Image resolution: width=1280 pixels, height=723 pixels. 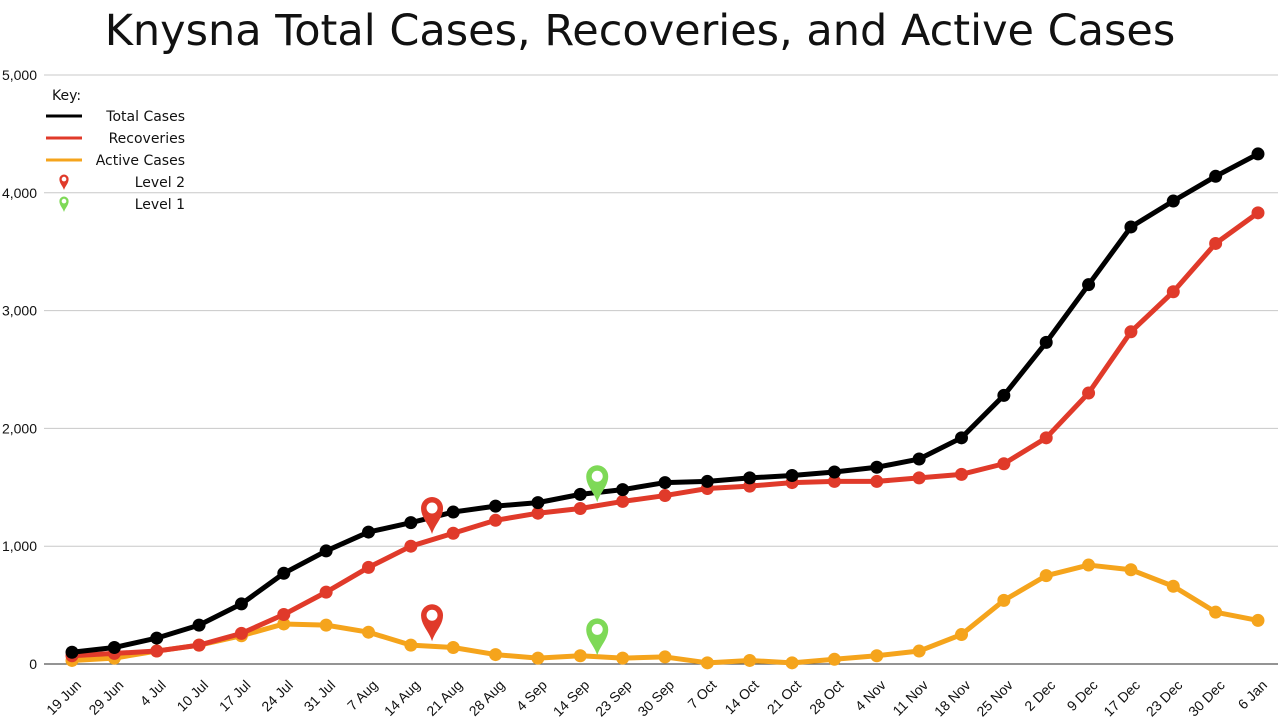 What do you see at coordinates (160, 183) in the screenshot?
I see `legend-label: Level 2` at bounding box center [160, 183].